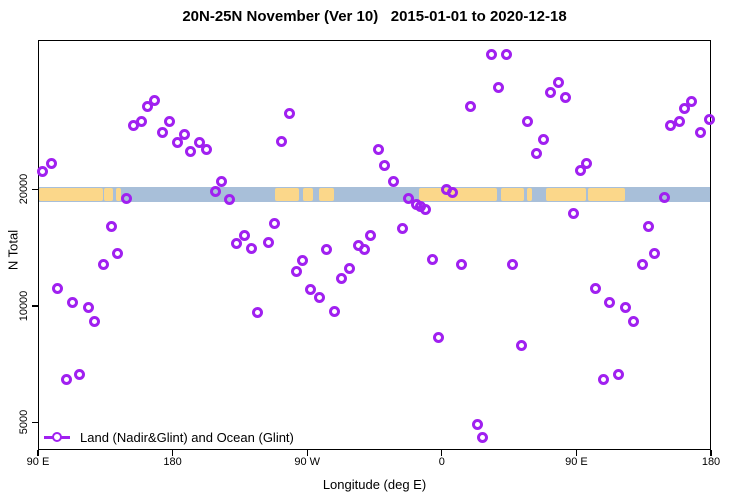  I want to click on legend-circle-icon, so click(57, 437).